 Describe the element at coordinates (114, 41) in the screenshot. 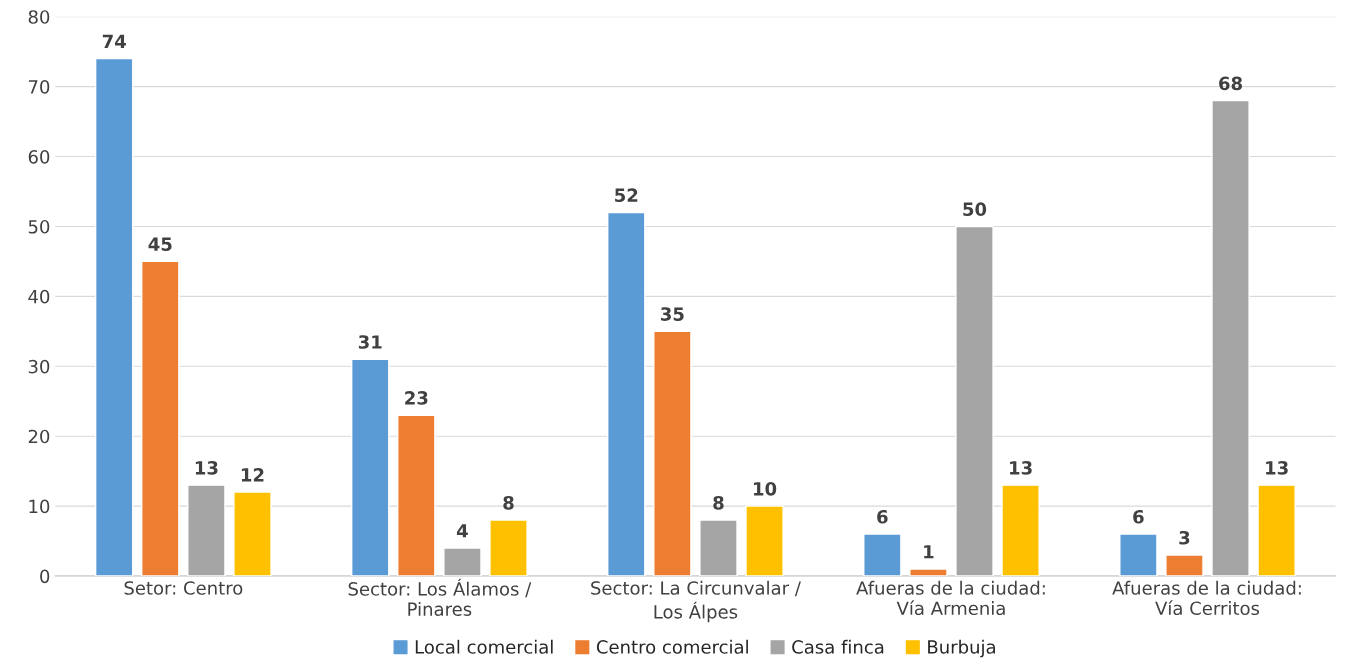

I see `data-label: 74` at that location.